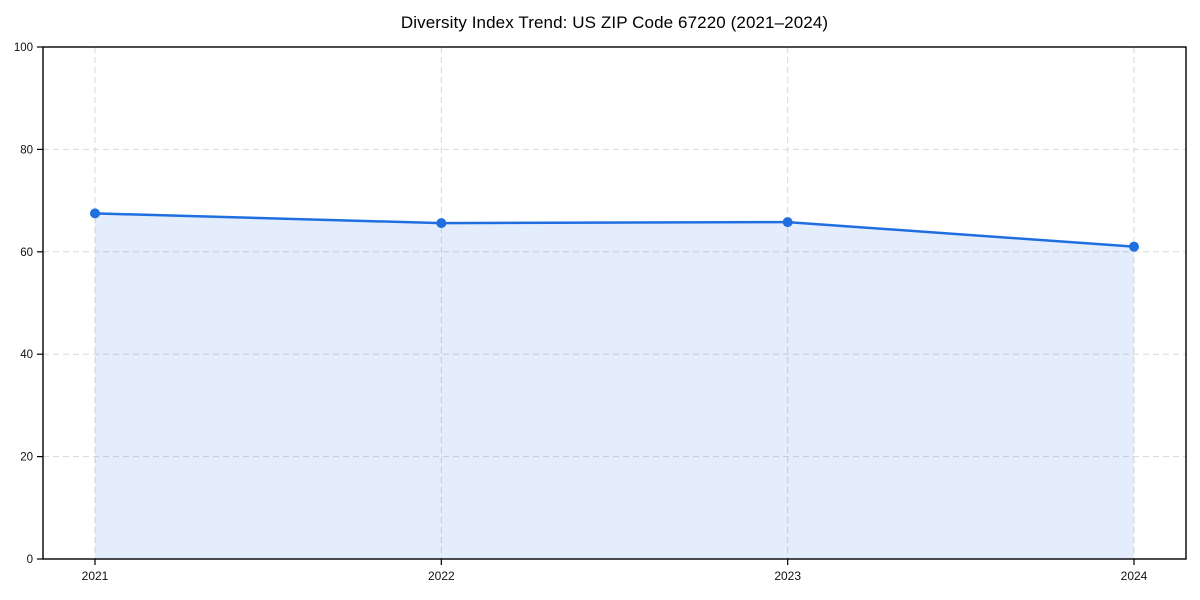 Image resolution: width=1200 pixels, height=600 pixels. I want to click on x-tick-label: 2023, so click(787, 576).